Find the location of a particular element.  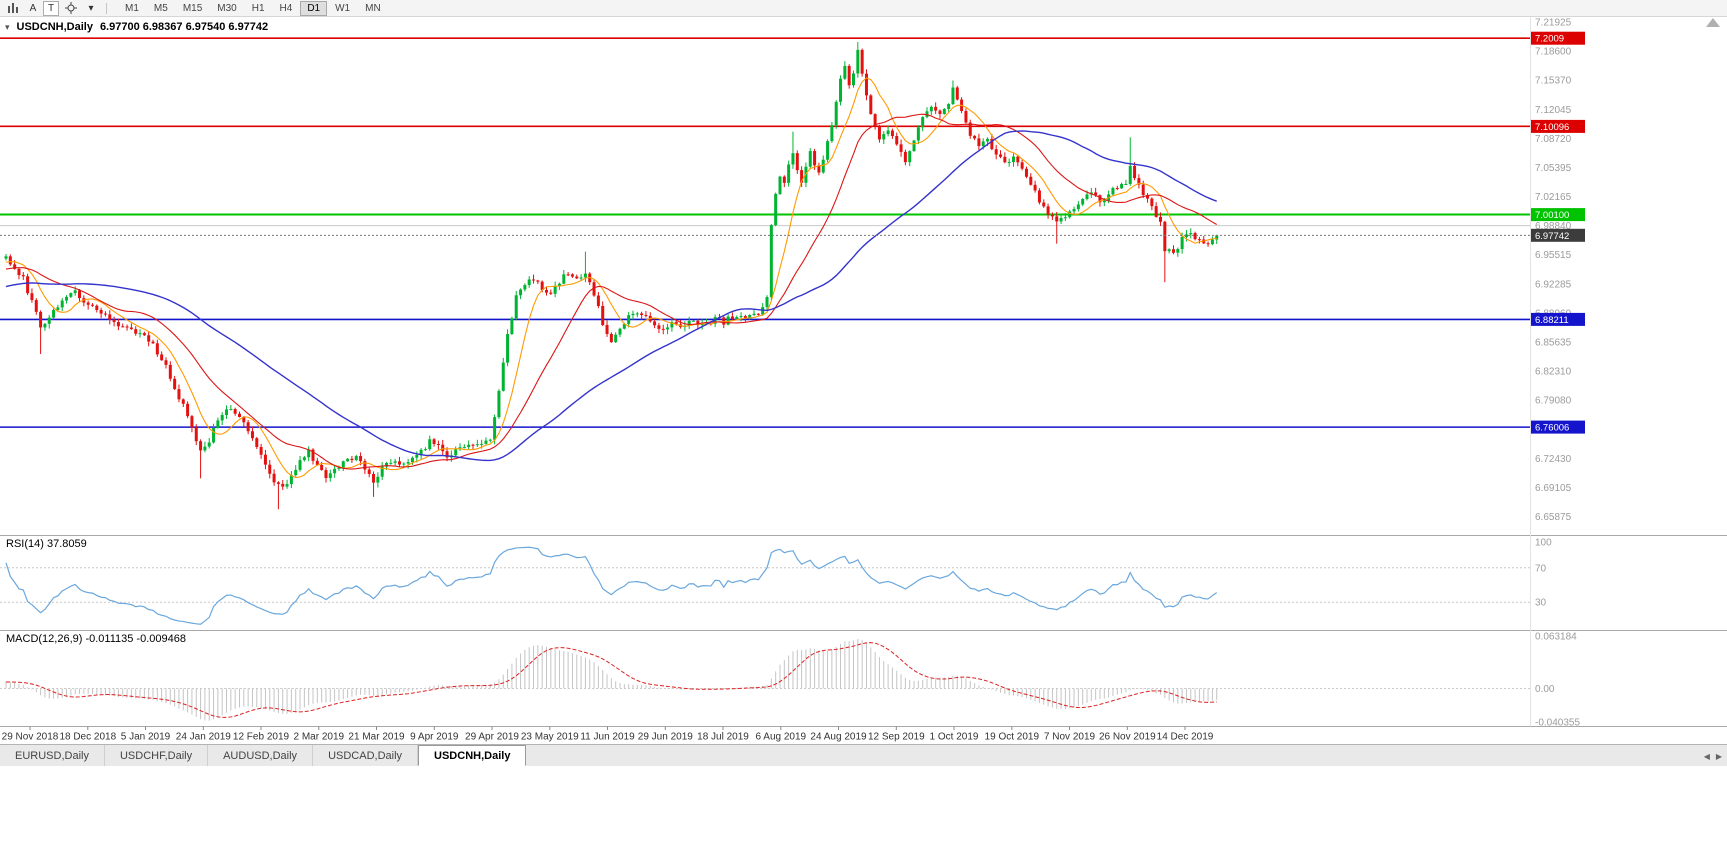

svg-text: 7.21925 is located at coordinates (1553, 23).